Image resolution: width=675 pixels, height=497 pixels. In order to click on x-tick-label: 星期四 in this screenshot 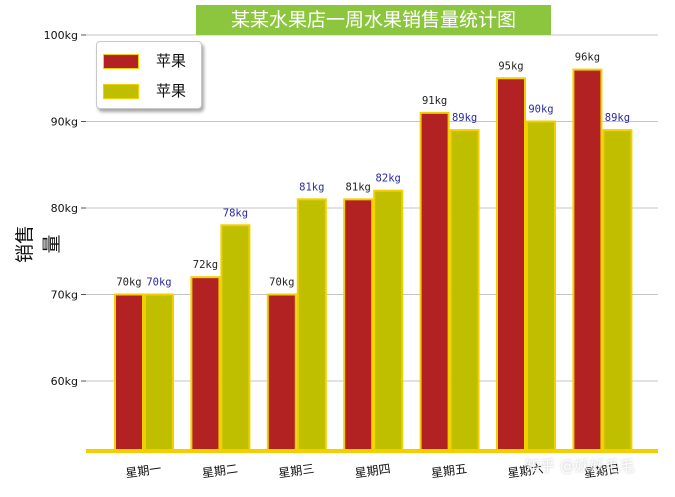, I will do `click(373, 471)`.